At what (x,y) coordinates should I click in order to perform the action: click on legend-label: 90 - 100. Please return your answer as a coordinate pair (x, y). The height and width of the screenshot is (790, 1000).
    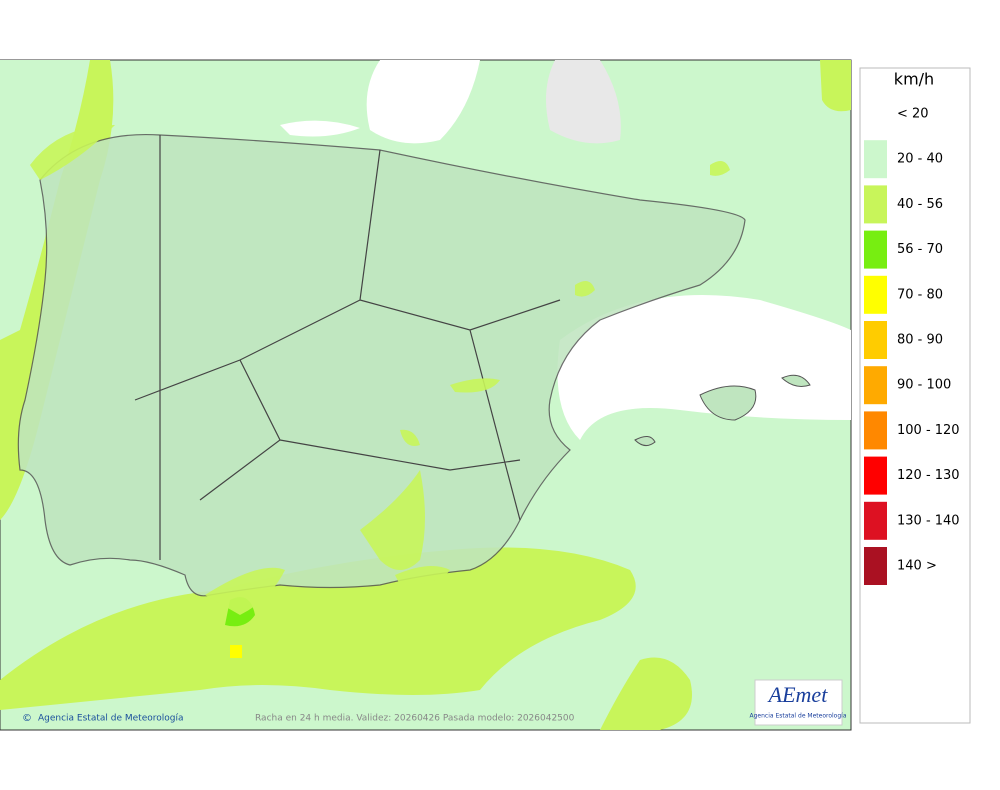
    Looking at the image, I should click on (924, 385).